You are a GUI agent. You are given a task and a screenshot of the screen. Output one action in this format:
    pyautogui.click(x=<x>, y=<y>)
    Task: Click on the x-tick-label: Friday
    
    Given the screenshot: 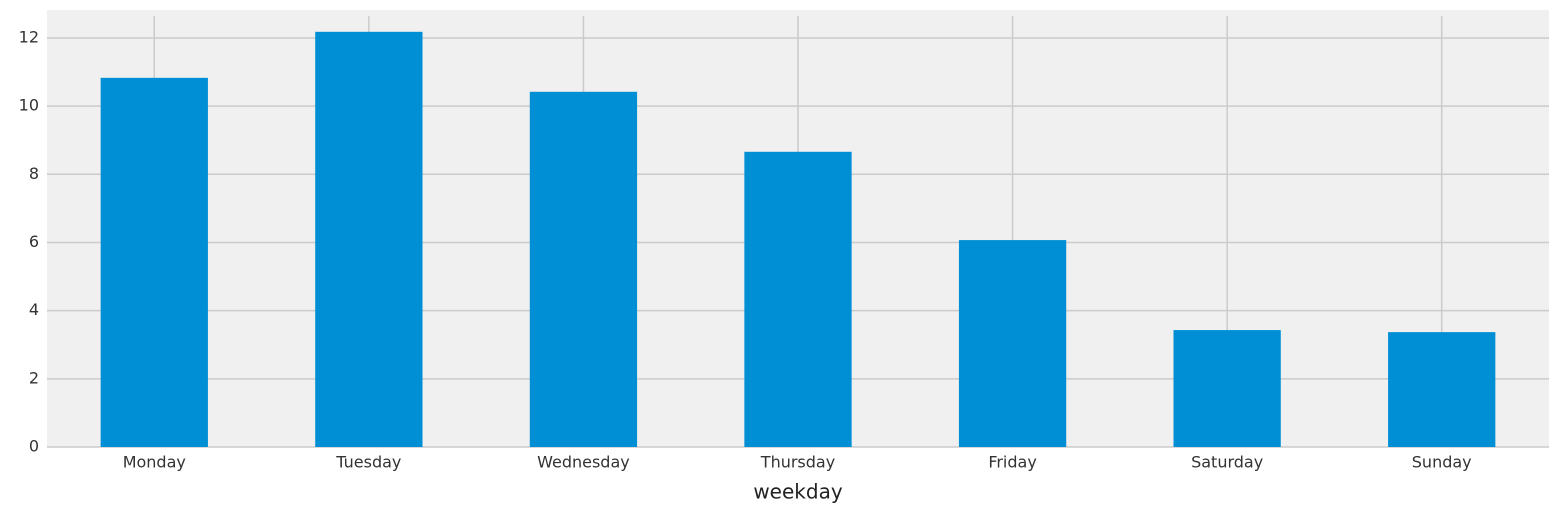 What is the action you would take?
    pyautogui.click(x=1012, y=462)
    